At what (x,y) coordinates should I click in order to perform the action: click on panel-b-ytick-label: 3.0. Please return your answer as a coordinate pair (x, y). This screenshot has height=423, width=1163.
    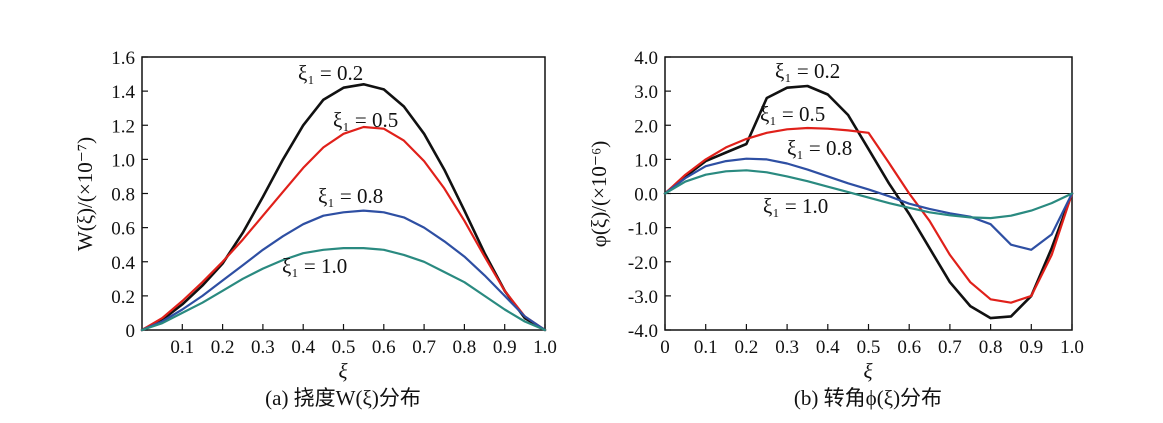
    Looking at the image, I should click on (646, 92).